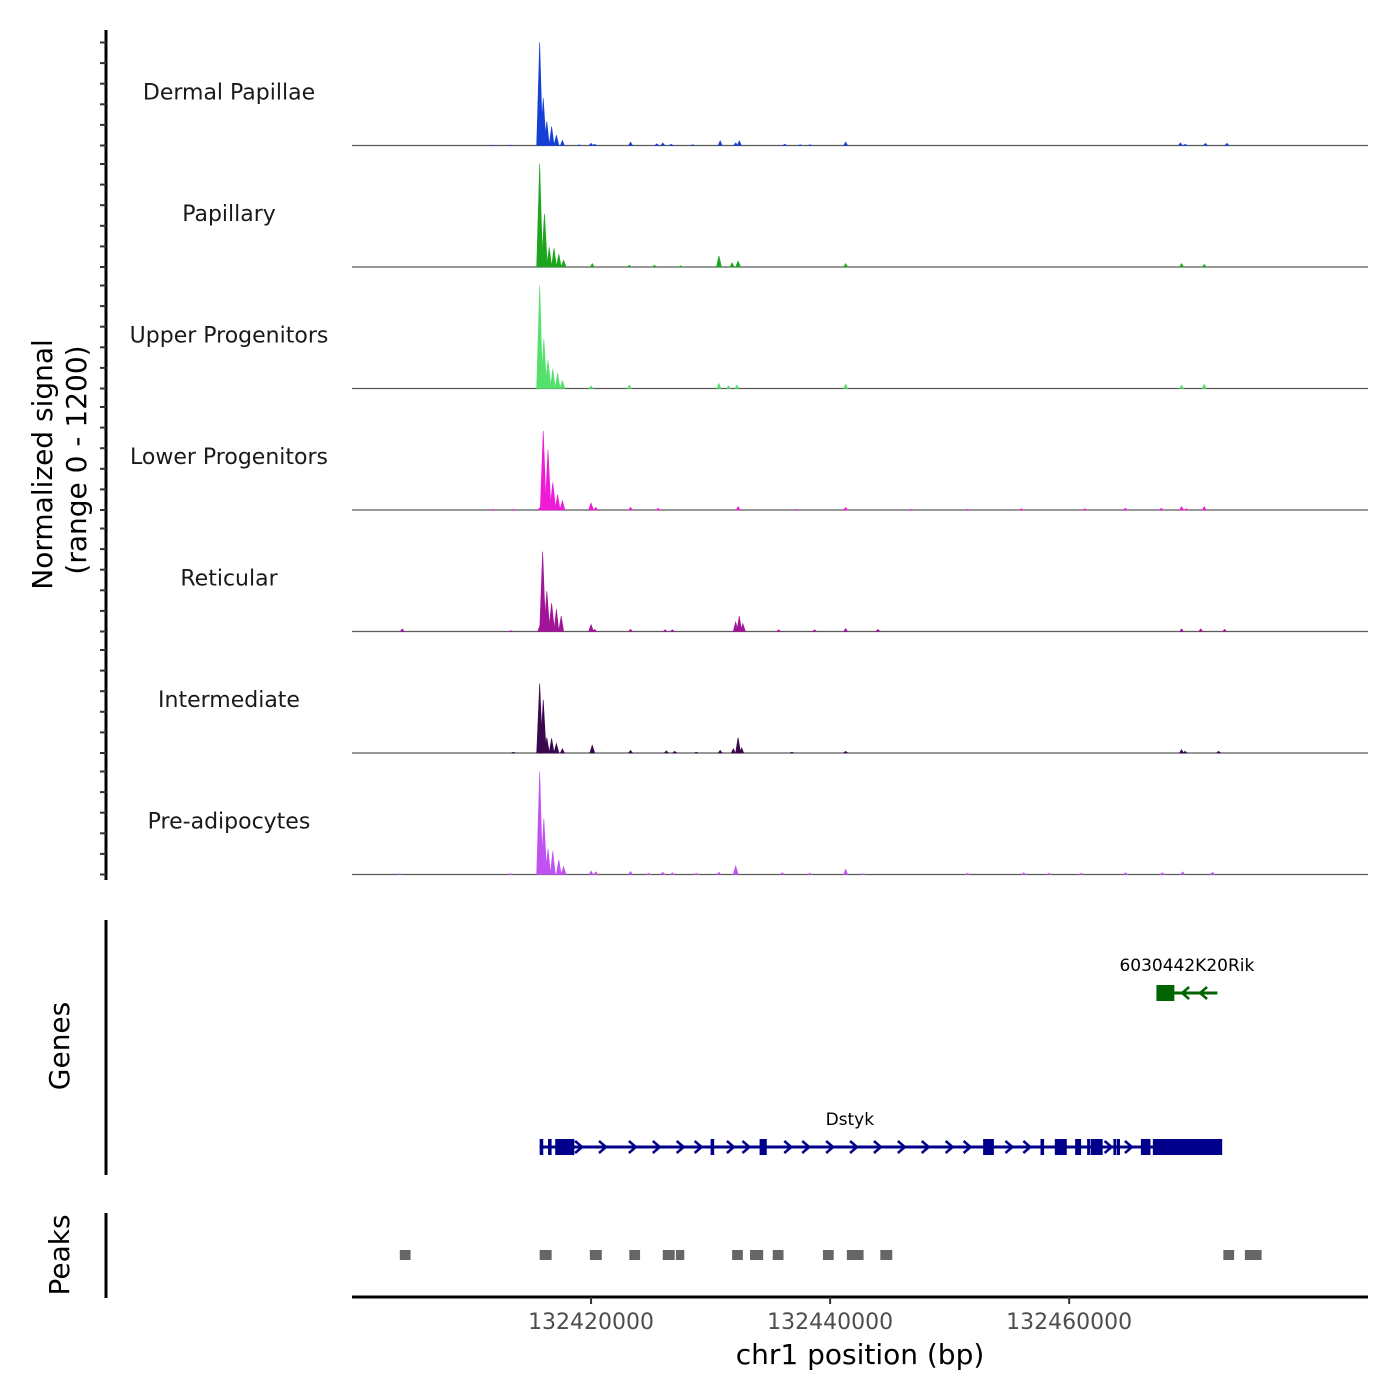 The width and height of the screenshot is (1400, 1400). Describe the element at coordinates (774, 592) in the screenshot. I see `track-reticular: Reticular` at that location.